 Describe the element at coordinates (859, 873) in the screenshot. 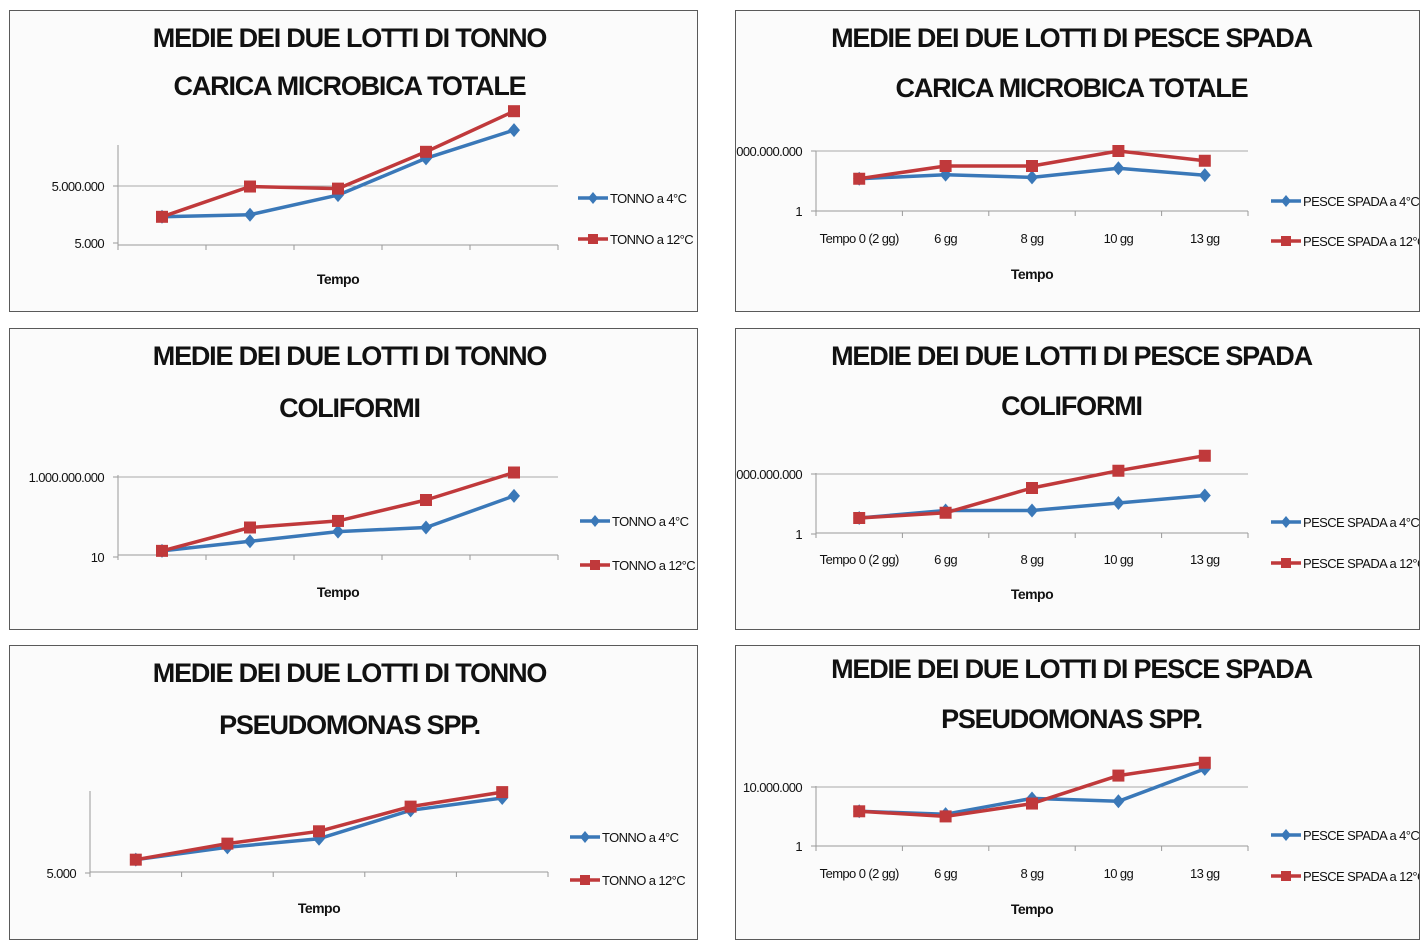

I see `x-category-label: Tempo 0 (2 gg)` at that location.